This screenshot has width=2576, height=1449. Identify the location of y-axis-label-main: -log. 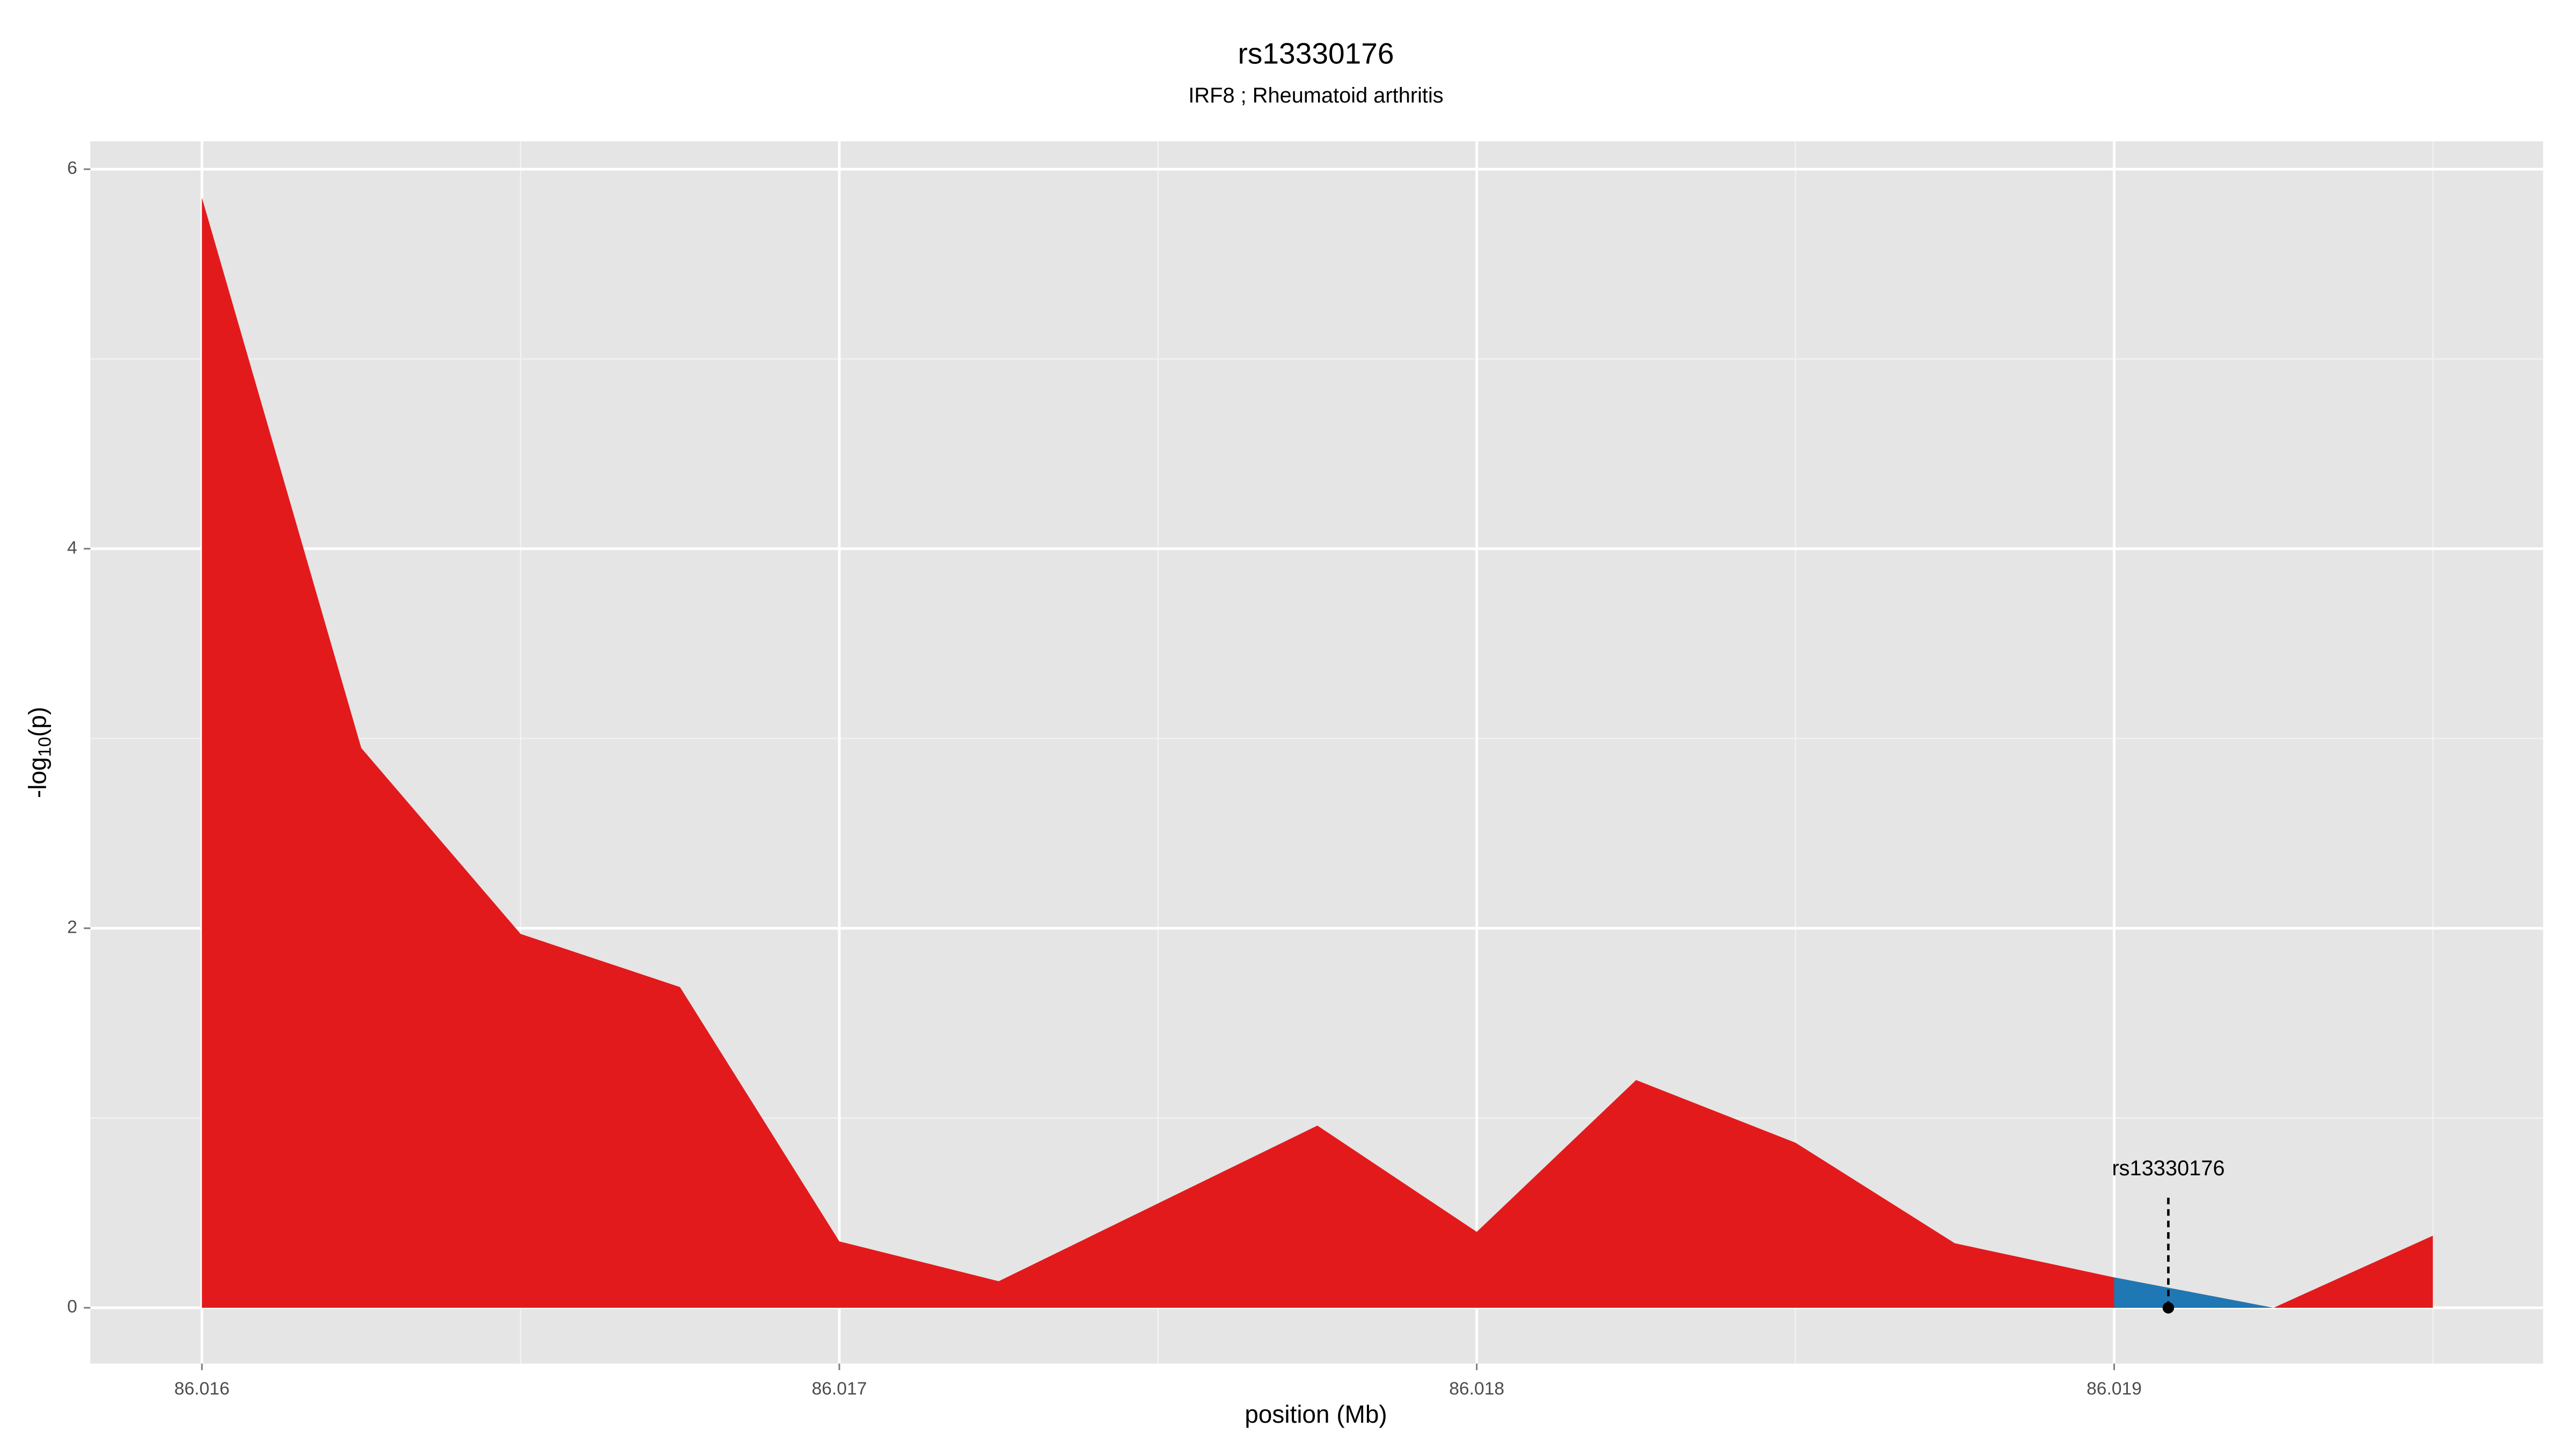
(38, 778).